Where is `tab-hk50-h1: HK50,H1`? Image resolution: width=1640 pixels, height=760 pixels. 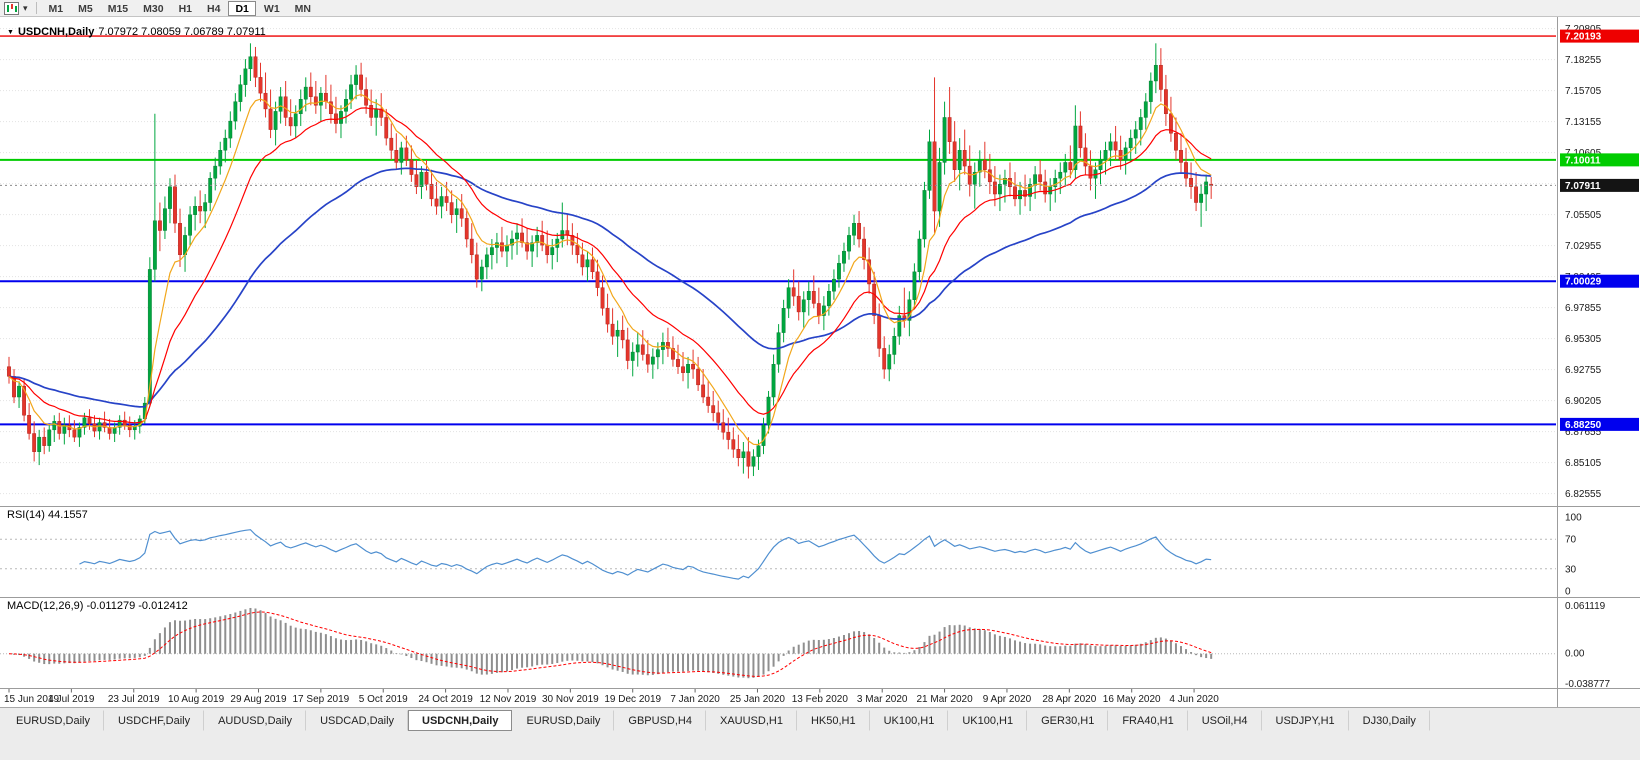
tab-hk50-h1: HK50,H1 is located at coordinates (833, 720).